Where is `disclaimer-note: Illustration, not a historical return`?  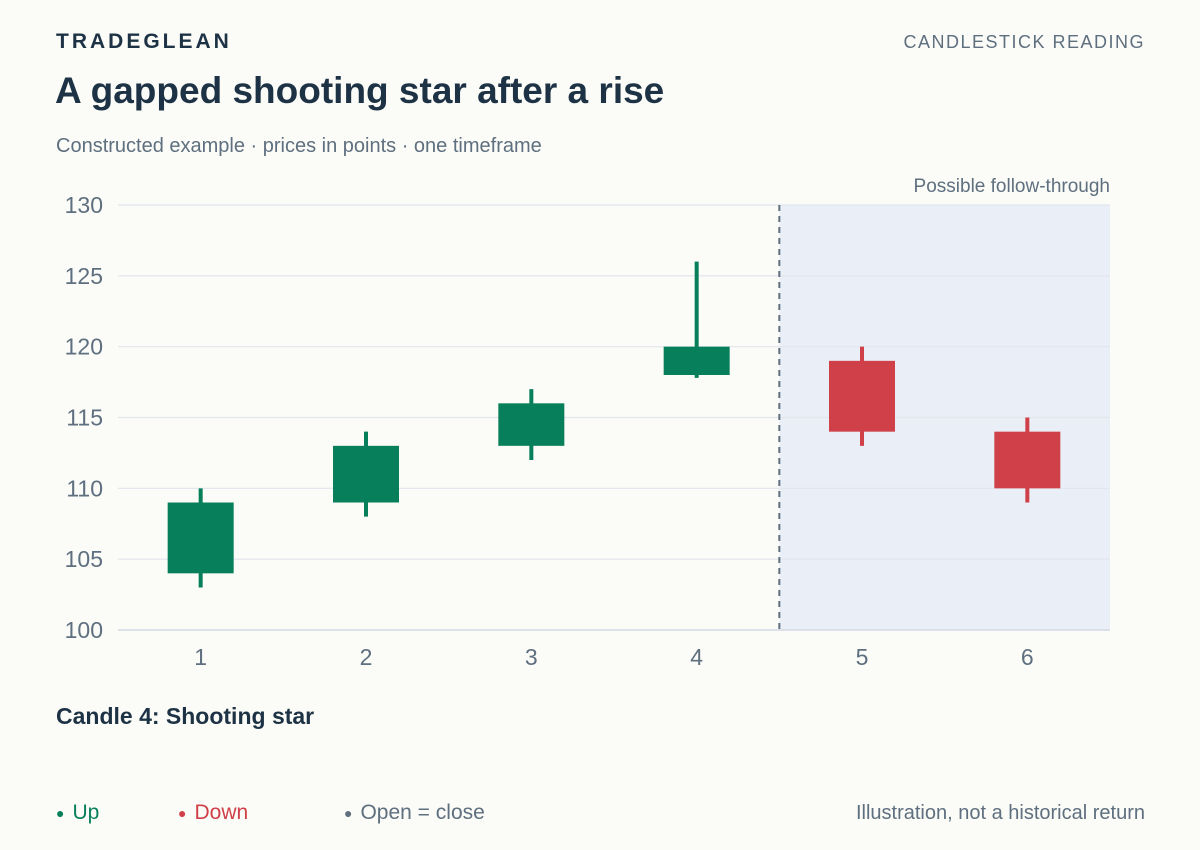
disclaimer-note: Illustration, not a historical return is located at coordinates (1000, 813).